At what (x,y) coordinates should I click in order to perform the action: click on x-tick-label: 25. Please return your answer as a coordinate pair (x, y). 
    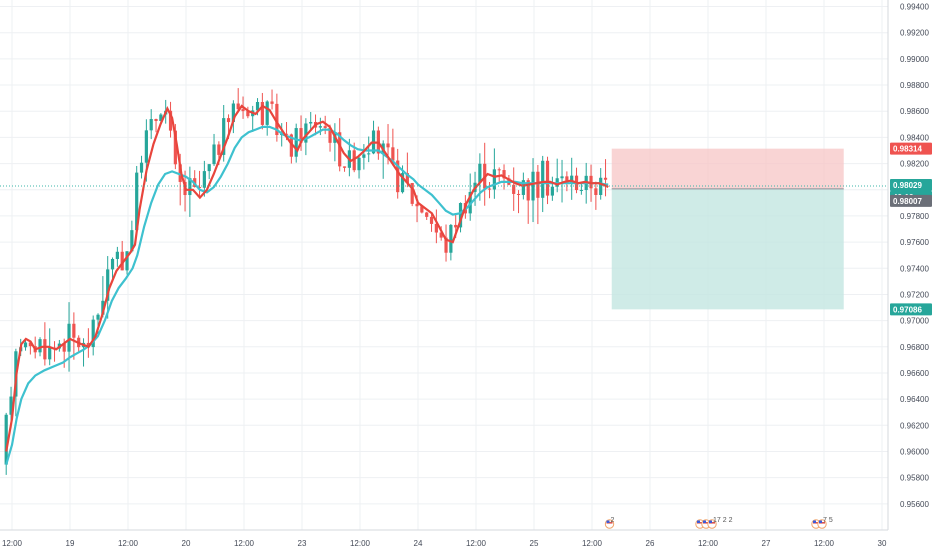
    Looking at the image, I should click on (534, 543).